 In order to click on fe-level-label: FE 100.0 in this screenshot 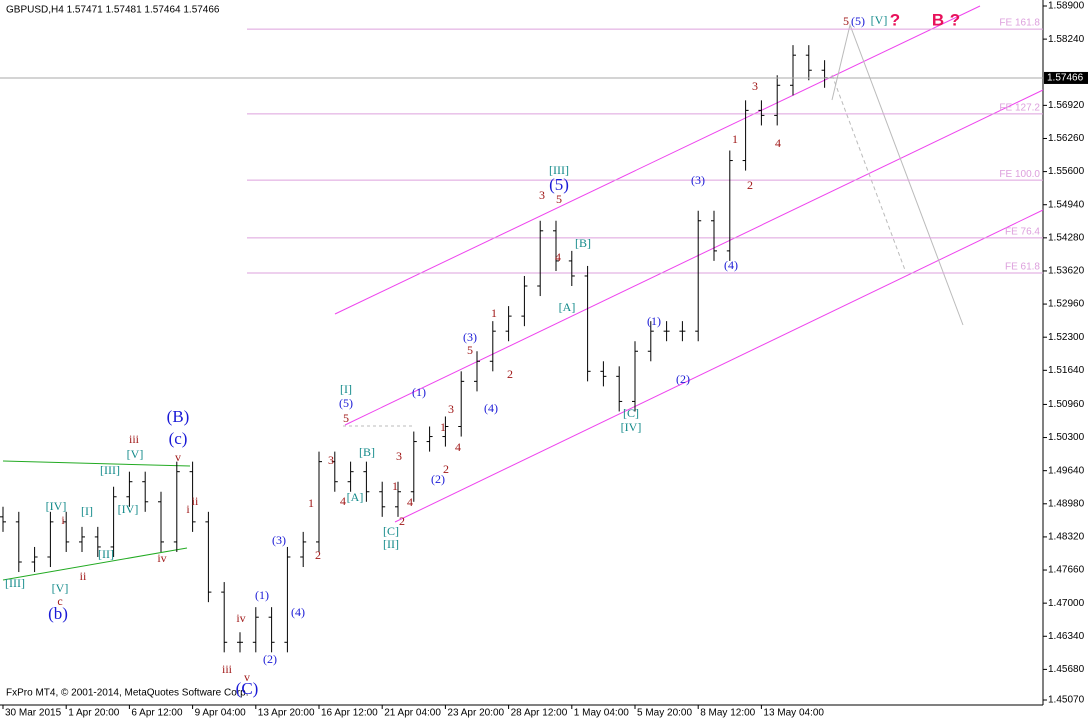, I will do `click(1019, 174)`.